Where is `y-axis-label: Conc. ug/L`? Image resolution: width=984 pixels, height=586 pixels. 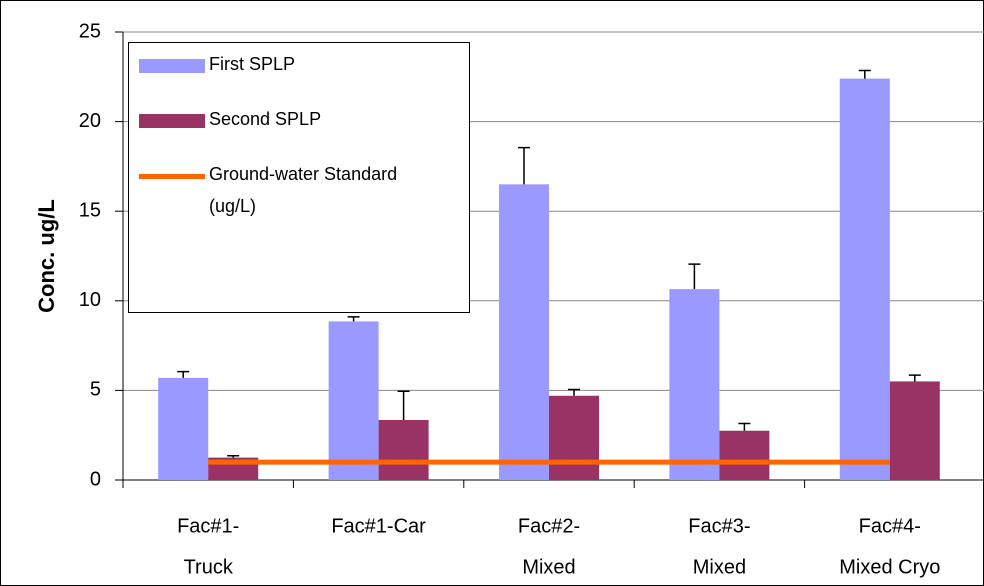
y-axis-label: Conc. ug/L is located at coordinates (46, 256).